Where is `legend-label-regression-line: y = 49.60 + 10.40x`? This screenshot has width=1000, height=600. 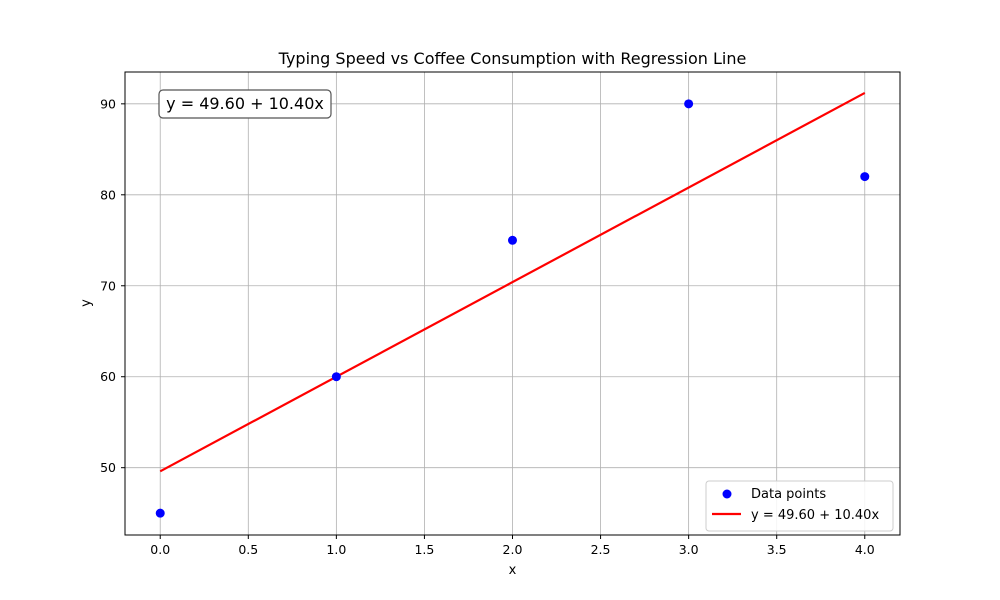 legend-label-regression-line: y = 49.60 + 10.40x is located at coordinates (815, 515).